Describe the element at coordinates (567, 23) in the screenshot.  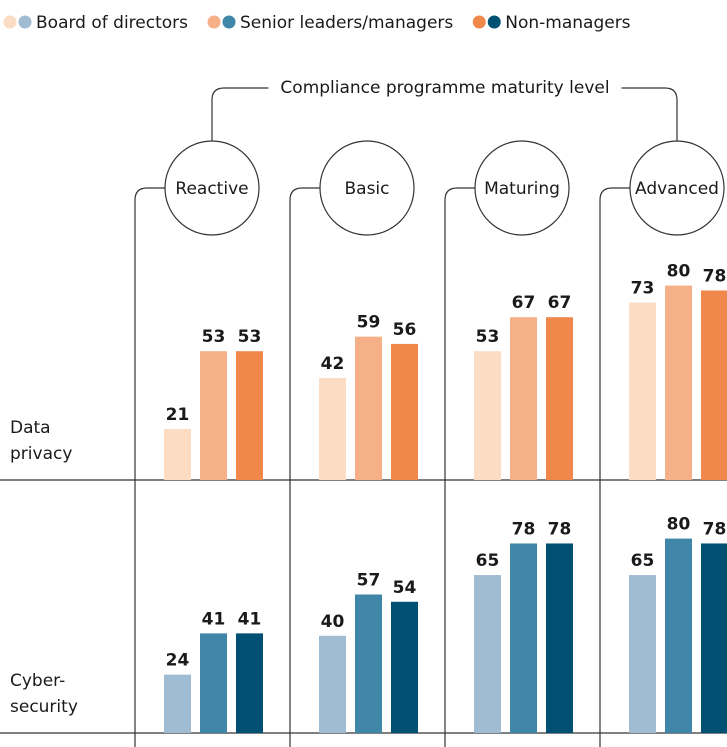
I see `legend-label: Non-managers` at that location.